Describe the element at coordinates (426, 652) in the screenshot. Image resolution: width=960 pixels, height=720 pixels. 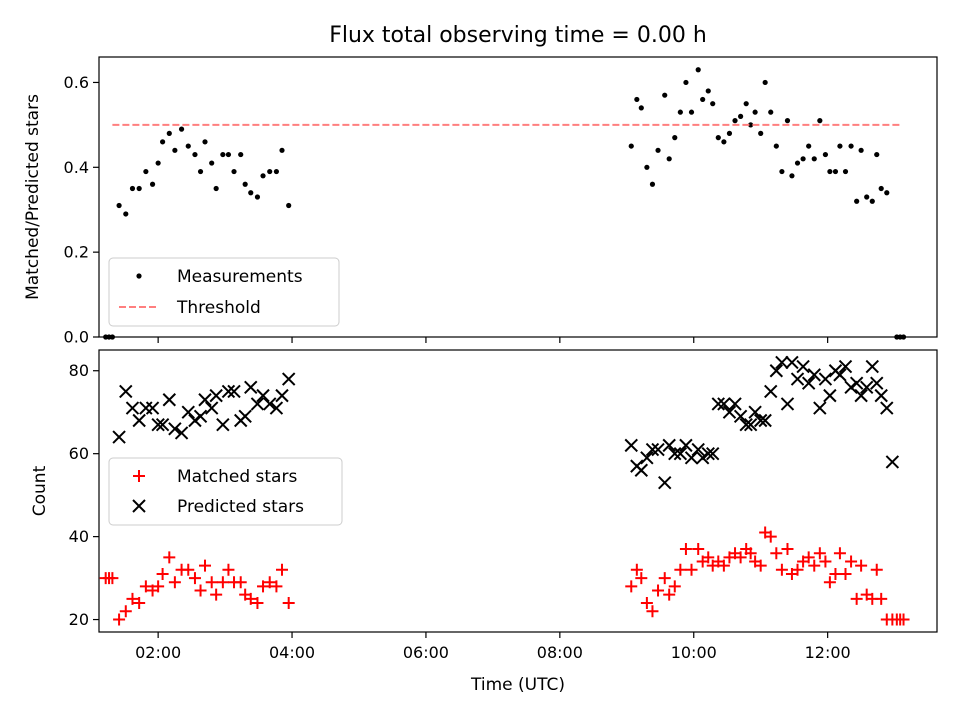
I see `x-tick-label: 06:00` at that location.